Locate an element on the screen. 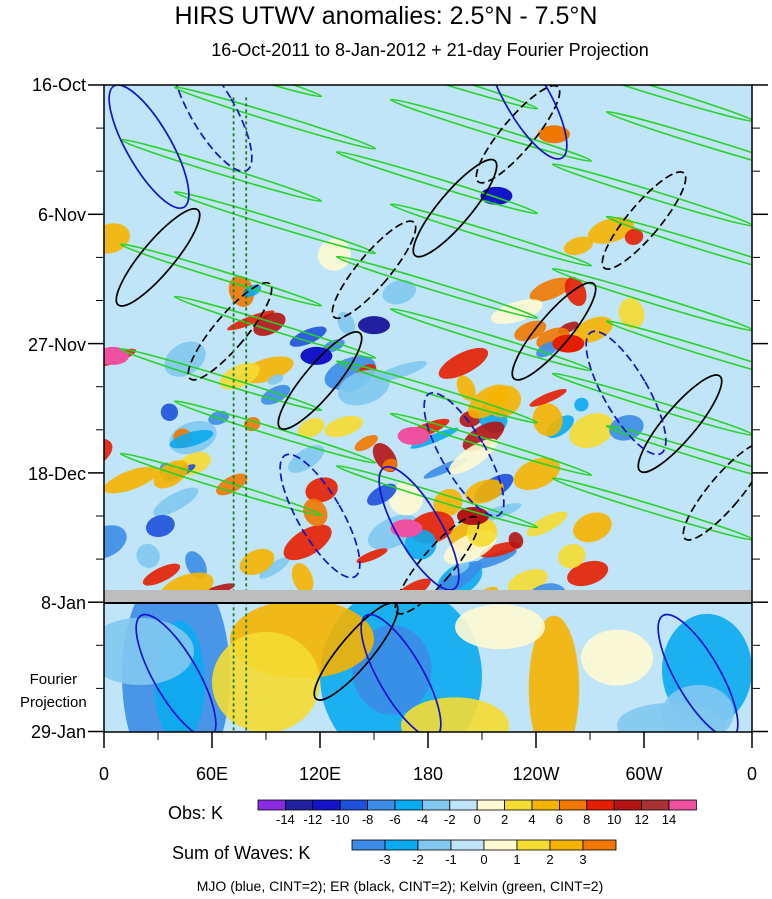  colorbar-label: -10 is located at coordinates (340, 819).